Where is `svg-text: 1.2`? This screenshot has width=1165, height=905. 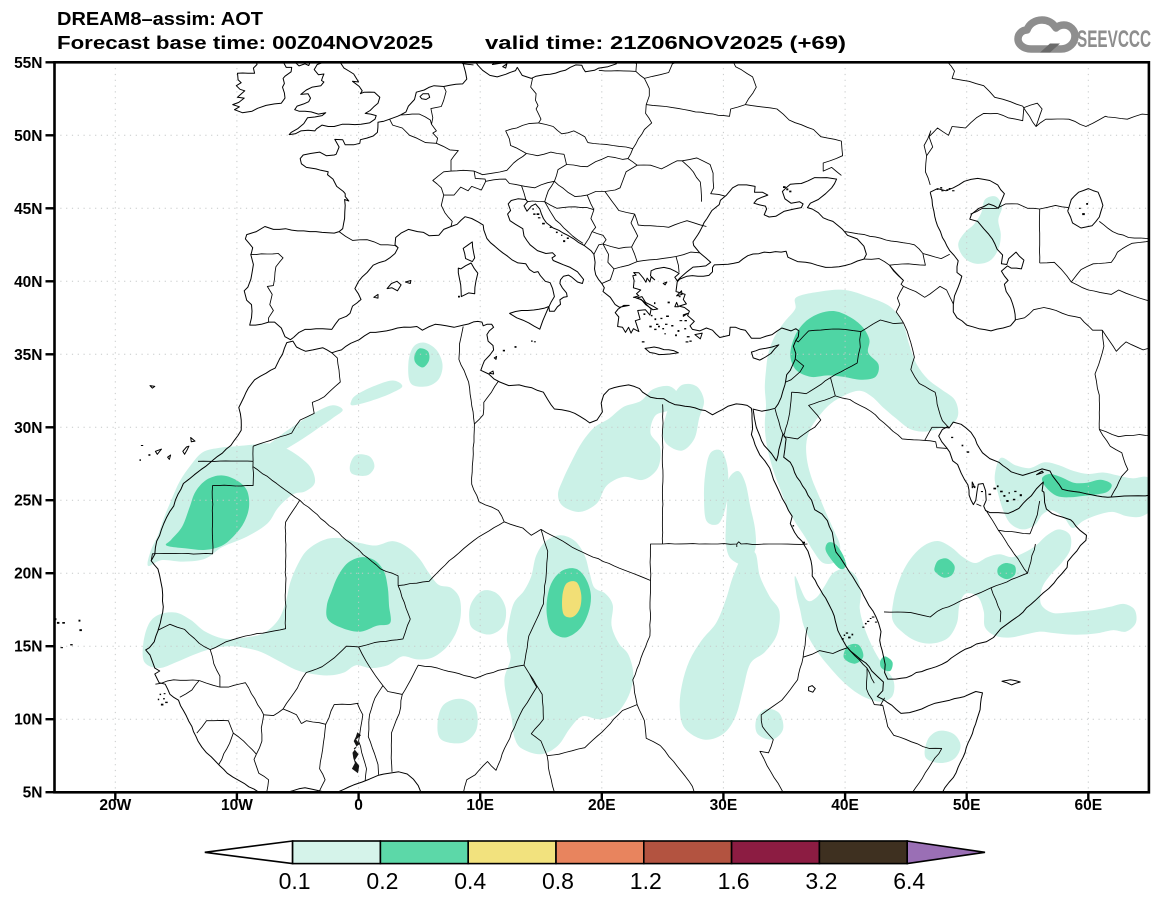 svg-text: 1.2 is located at coordinates (646, 881).